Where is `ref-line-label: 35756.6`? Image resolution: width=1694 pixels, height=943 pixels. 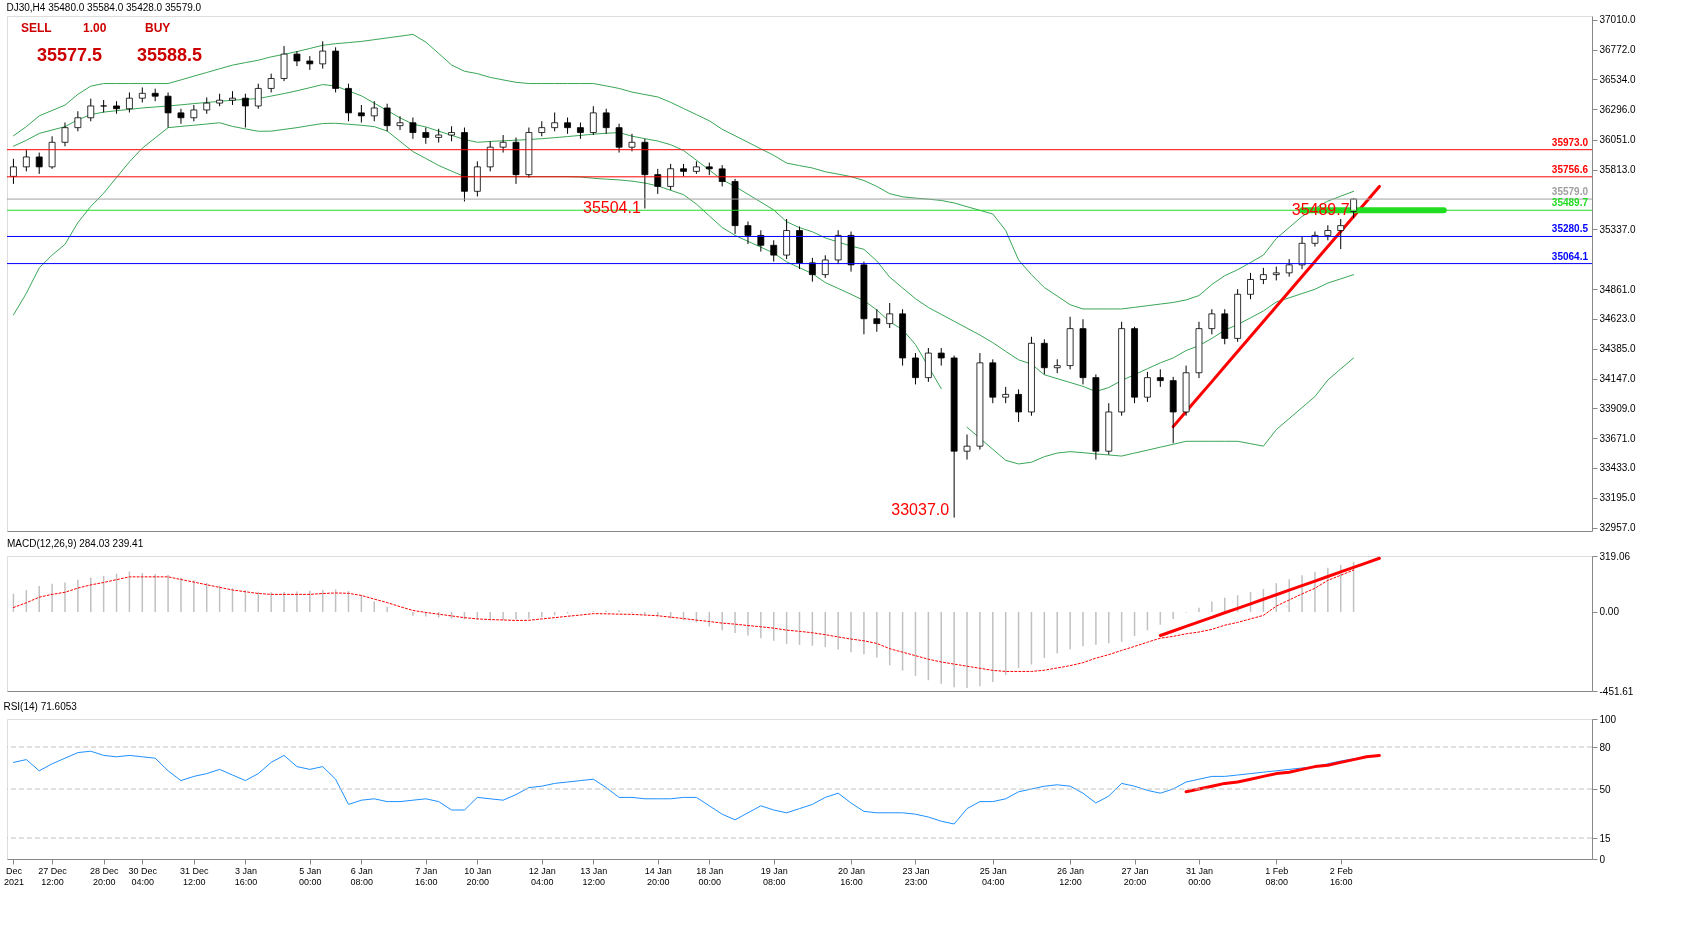 ref-line-label: 35756.6 is located at coordinates (1570, 169).